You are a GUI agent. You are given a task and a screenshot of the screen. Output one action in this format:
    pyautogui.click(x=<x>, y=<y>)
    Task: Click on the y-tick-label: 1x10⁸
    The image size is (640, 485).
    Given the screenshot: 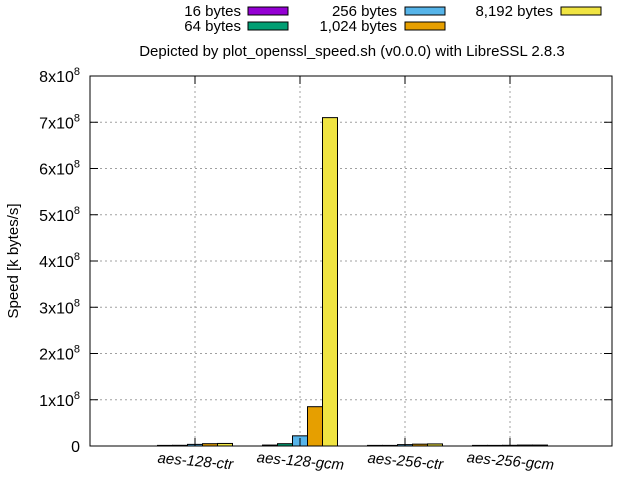 What is the action you would take?
    pyautogui.click(x=59, y=400)
    